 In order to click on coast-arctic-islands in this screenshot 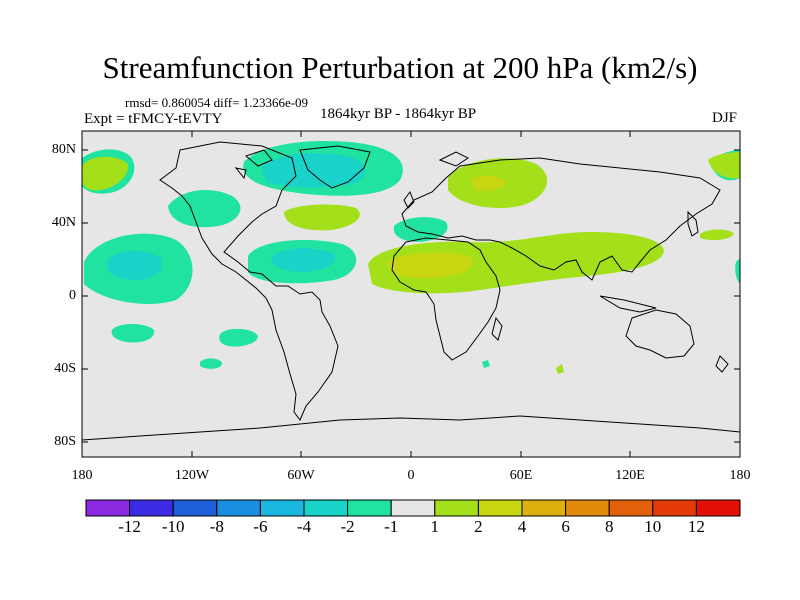, I will do `click(351, 164)`.